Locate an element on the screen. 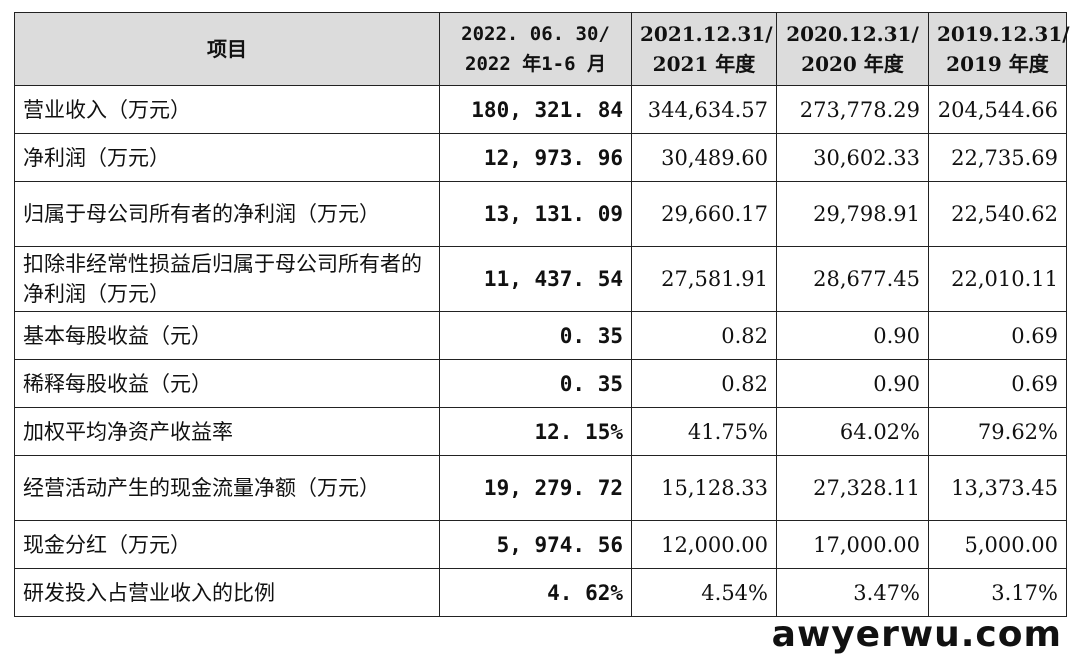 This screenshot has height=659, width=1080. cell-2019: 204,544.66 is located at coordinates (997, 109).